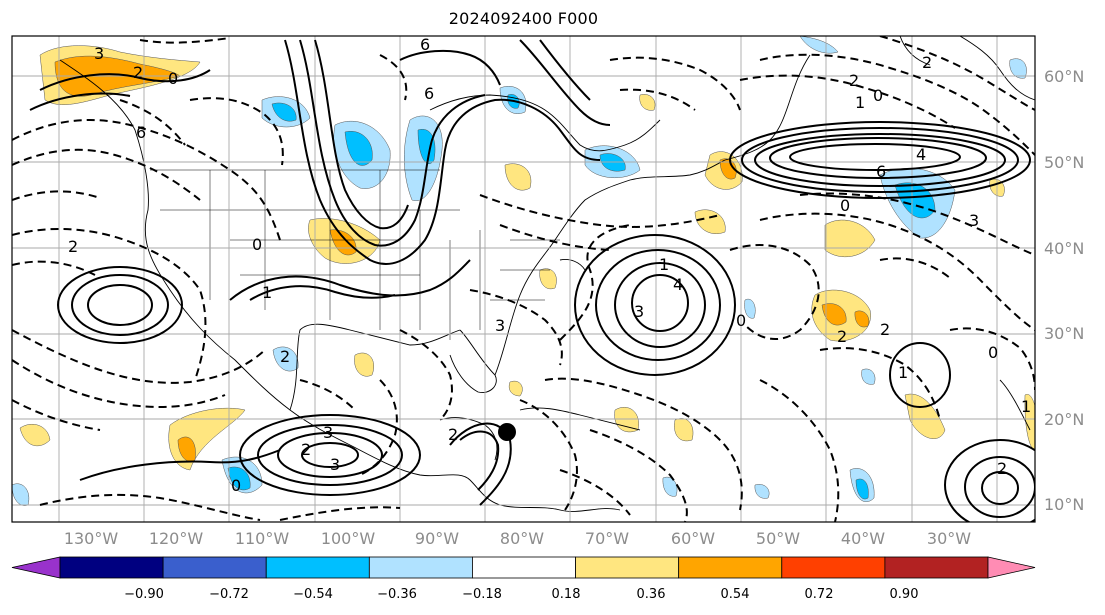 Image resolution: width=1105 pixels, height=615 pixels. What do you see at coordinates (693, 538) in the screenshot?
I see `lon-label-60w: 60°W` at bounding box center [693, 538].